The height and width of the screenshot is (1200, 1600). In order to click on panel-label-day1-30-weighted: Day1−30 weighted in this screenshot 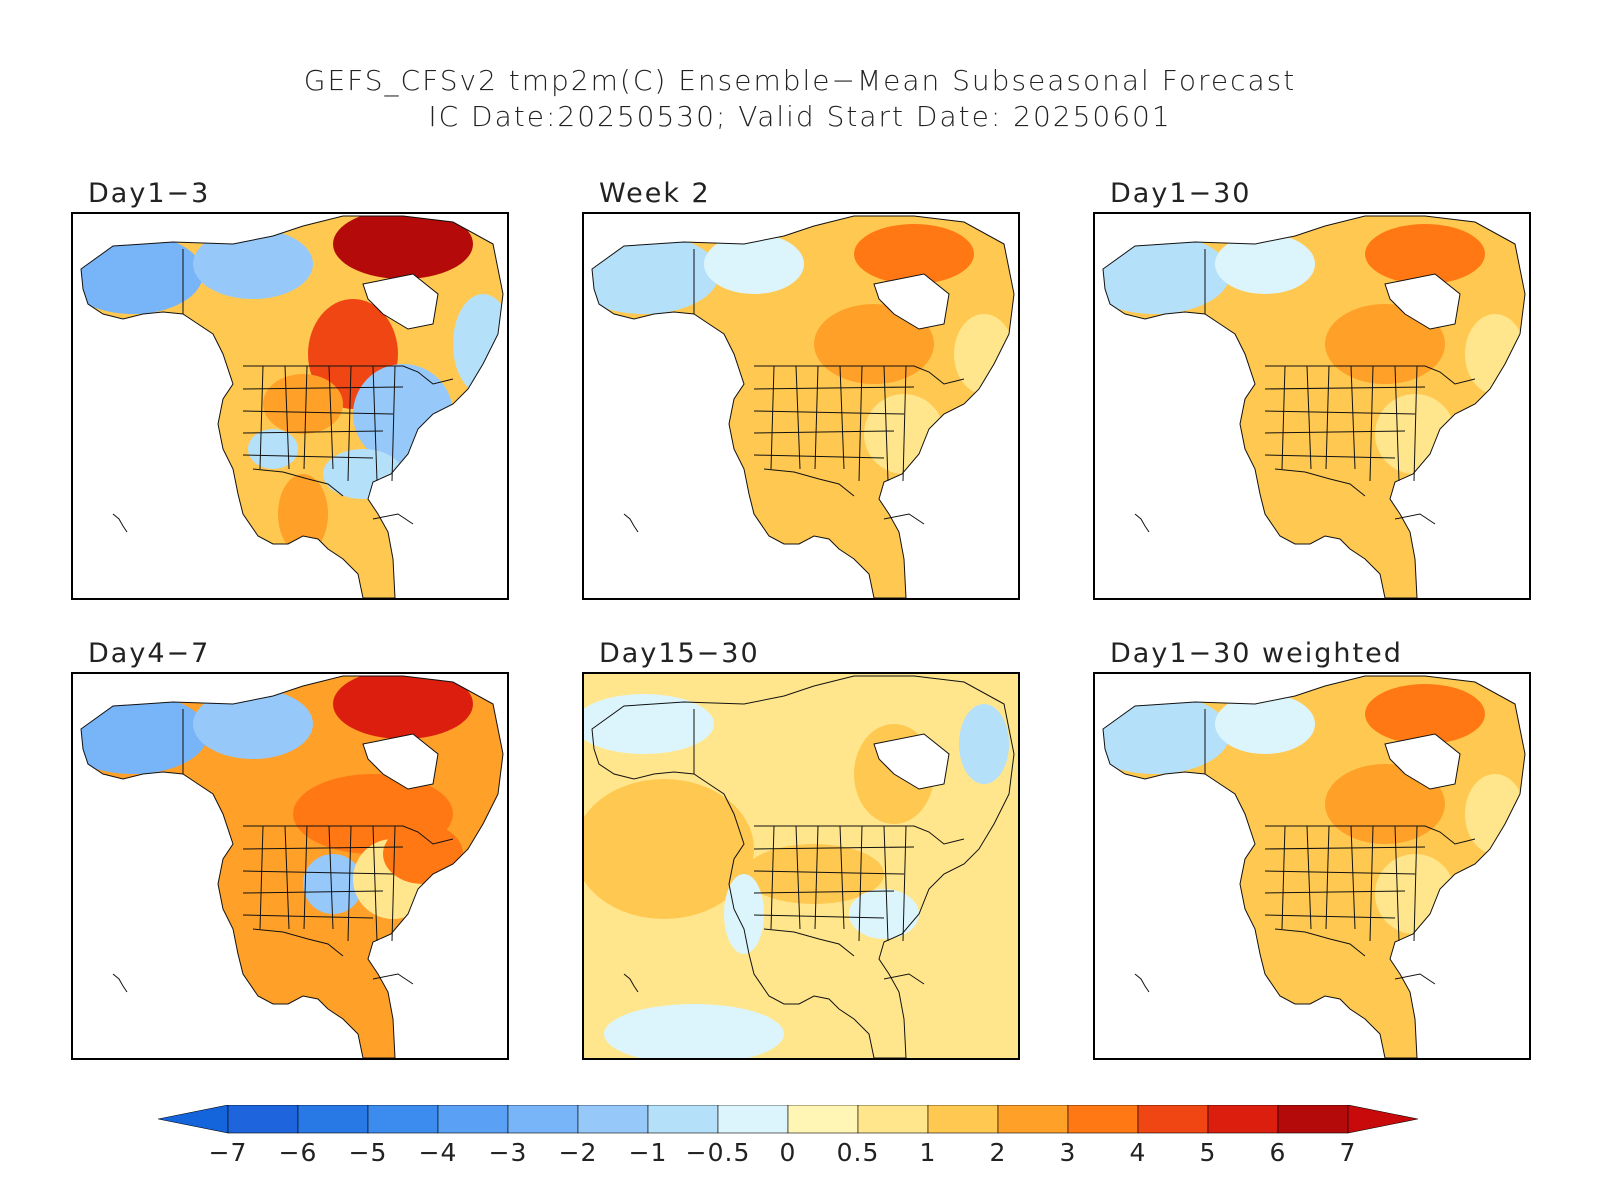, I will do `click(1256, 653)`.